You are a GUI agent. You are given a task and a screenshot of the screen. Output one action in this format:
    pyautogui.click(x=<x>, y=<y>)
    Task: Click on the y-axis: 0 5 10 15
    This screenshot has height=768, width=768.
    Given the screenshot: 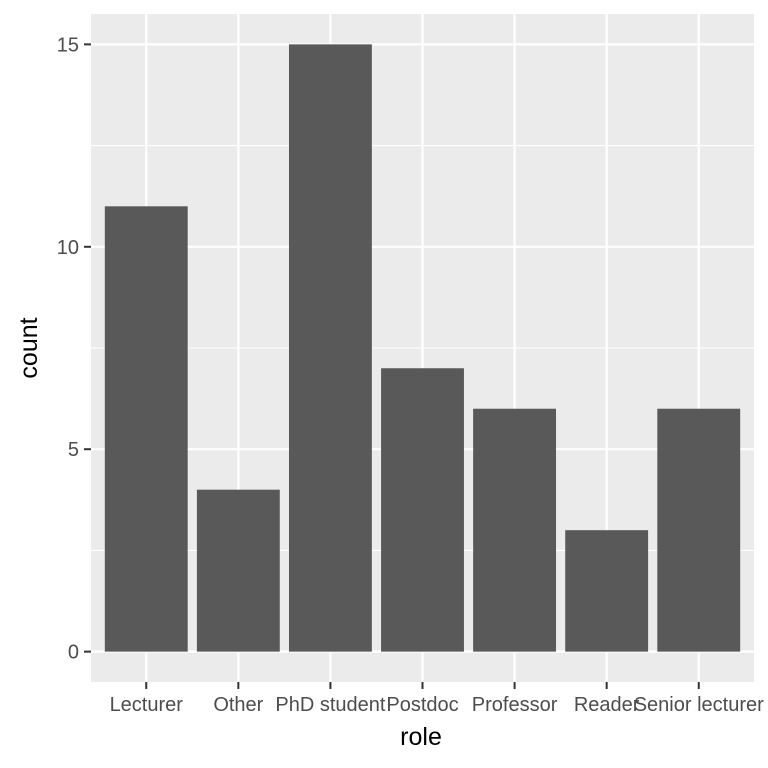 What is the action you would take?
    pyautogui.click(x=74, y=349)
    